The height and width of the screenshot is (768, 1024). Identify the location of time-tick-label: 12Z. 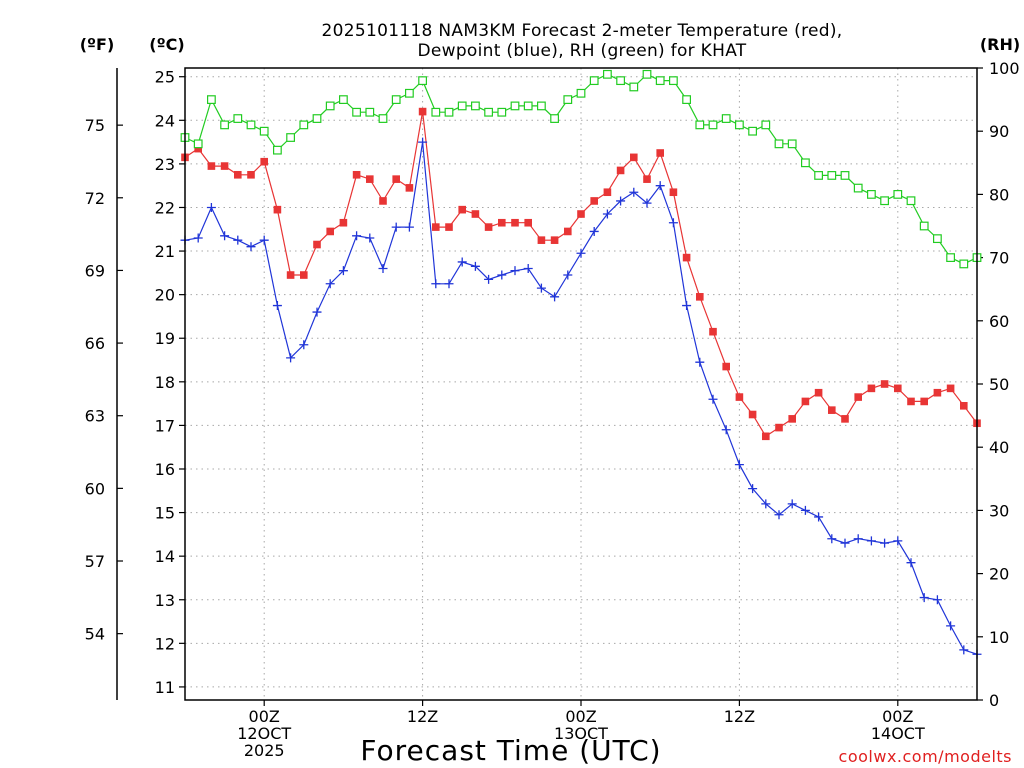
(739, 716).